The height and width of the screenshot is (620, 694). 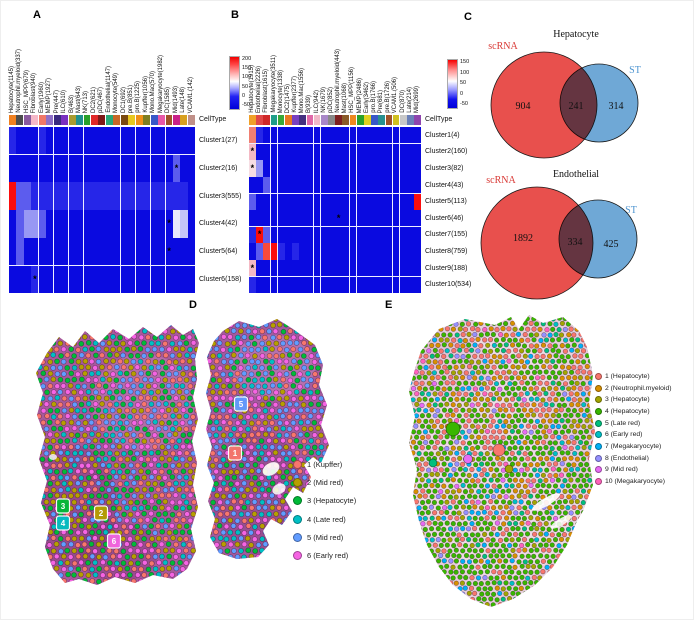 What do you see at coordinates (86, 101) in the screenshot?
I see `column-label: NK(713)` at bounding box center [86, 101].